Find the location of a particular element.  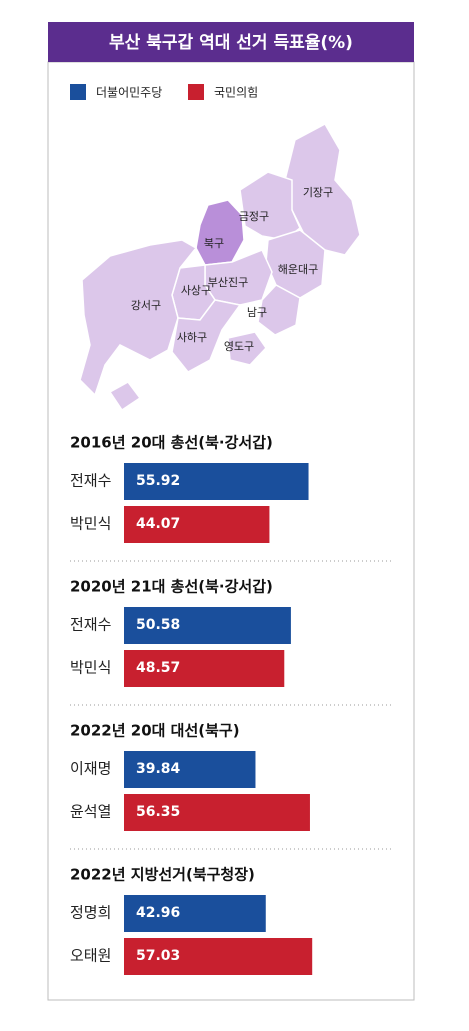

legend-label: 국민의힘 is located at coordinates (236, 93).